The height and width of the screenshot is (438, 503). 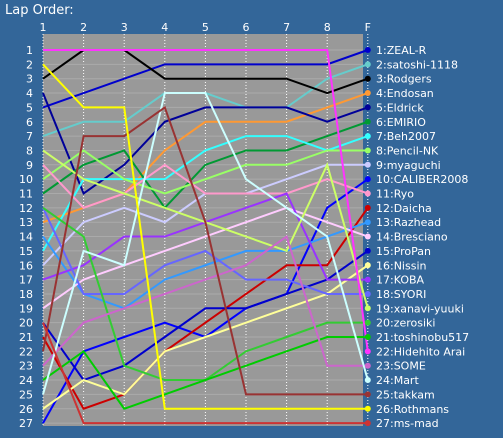 What do you see at coordinates (29, 150) in the screenshot?
I see `y-tick-label: 8` at bounding box center [29, 150].